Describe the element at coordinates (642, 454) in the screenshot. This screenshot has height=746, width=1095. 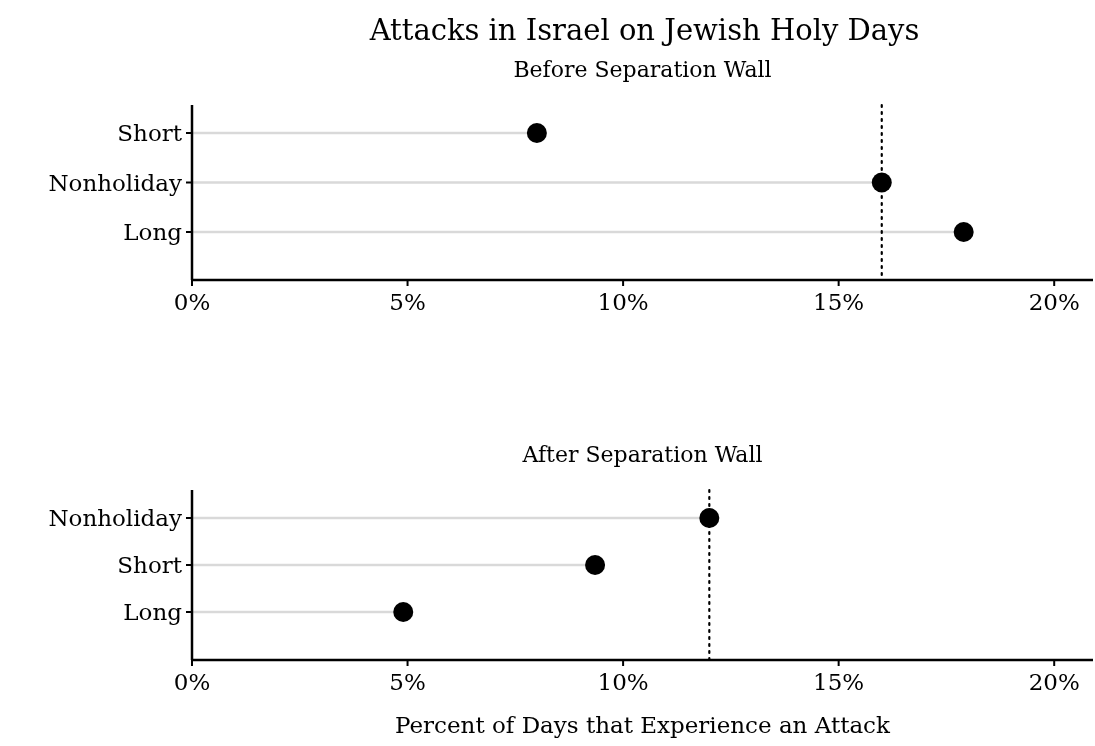
I see `chart-subtitle: After Separation Wall` at that location.